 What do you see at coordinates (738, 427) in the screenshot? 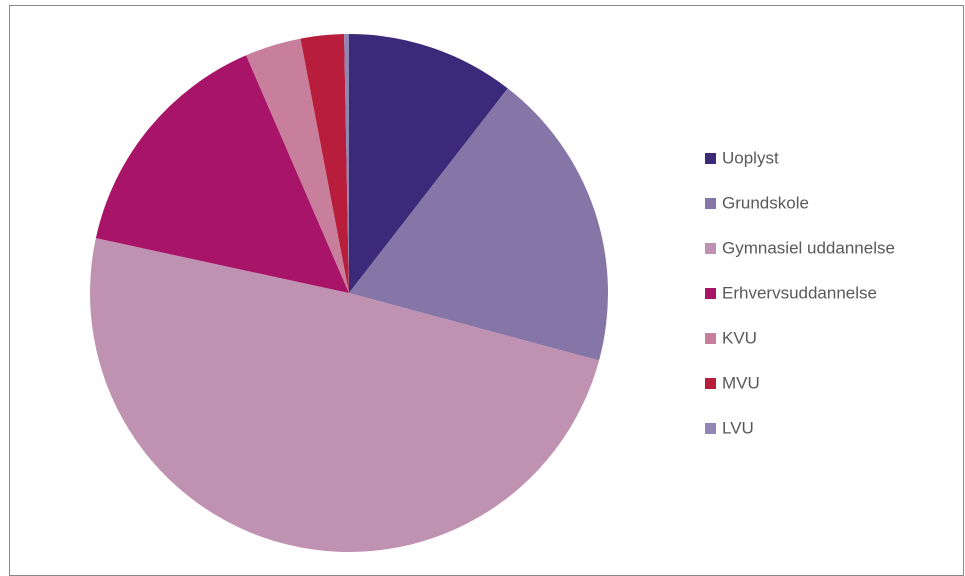
I see `legend-label: LVU` at bounding box center [738, 427].